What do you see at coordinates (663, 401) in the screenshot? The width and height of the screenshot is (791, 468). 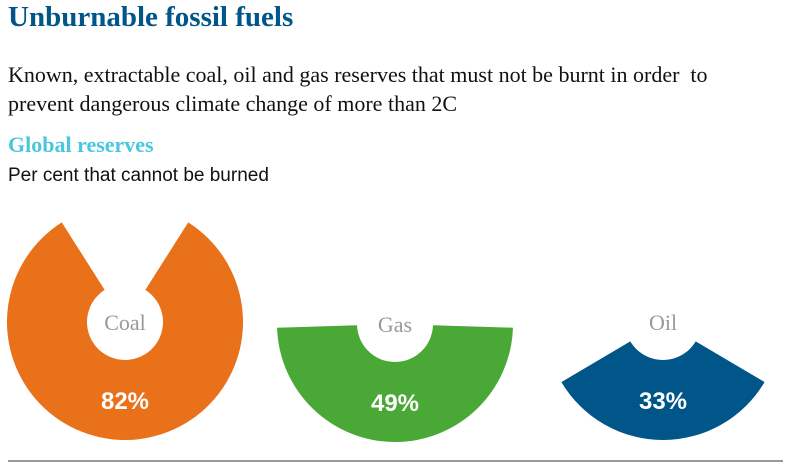 I see `value-label: 33%` at bounding box center [663, 401].